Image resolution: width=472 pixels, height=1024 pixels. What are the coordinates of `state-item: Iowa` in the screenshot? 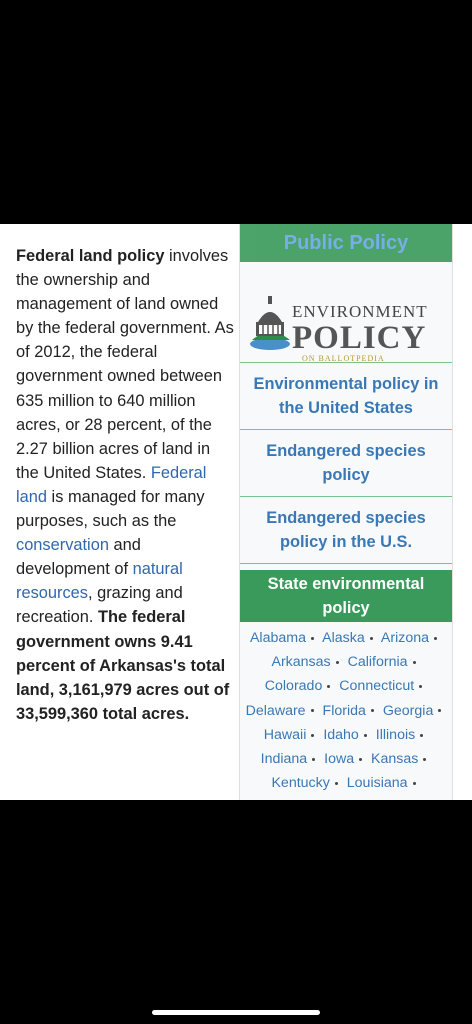 It's located at (345, 759).